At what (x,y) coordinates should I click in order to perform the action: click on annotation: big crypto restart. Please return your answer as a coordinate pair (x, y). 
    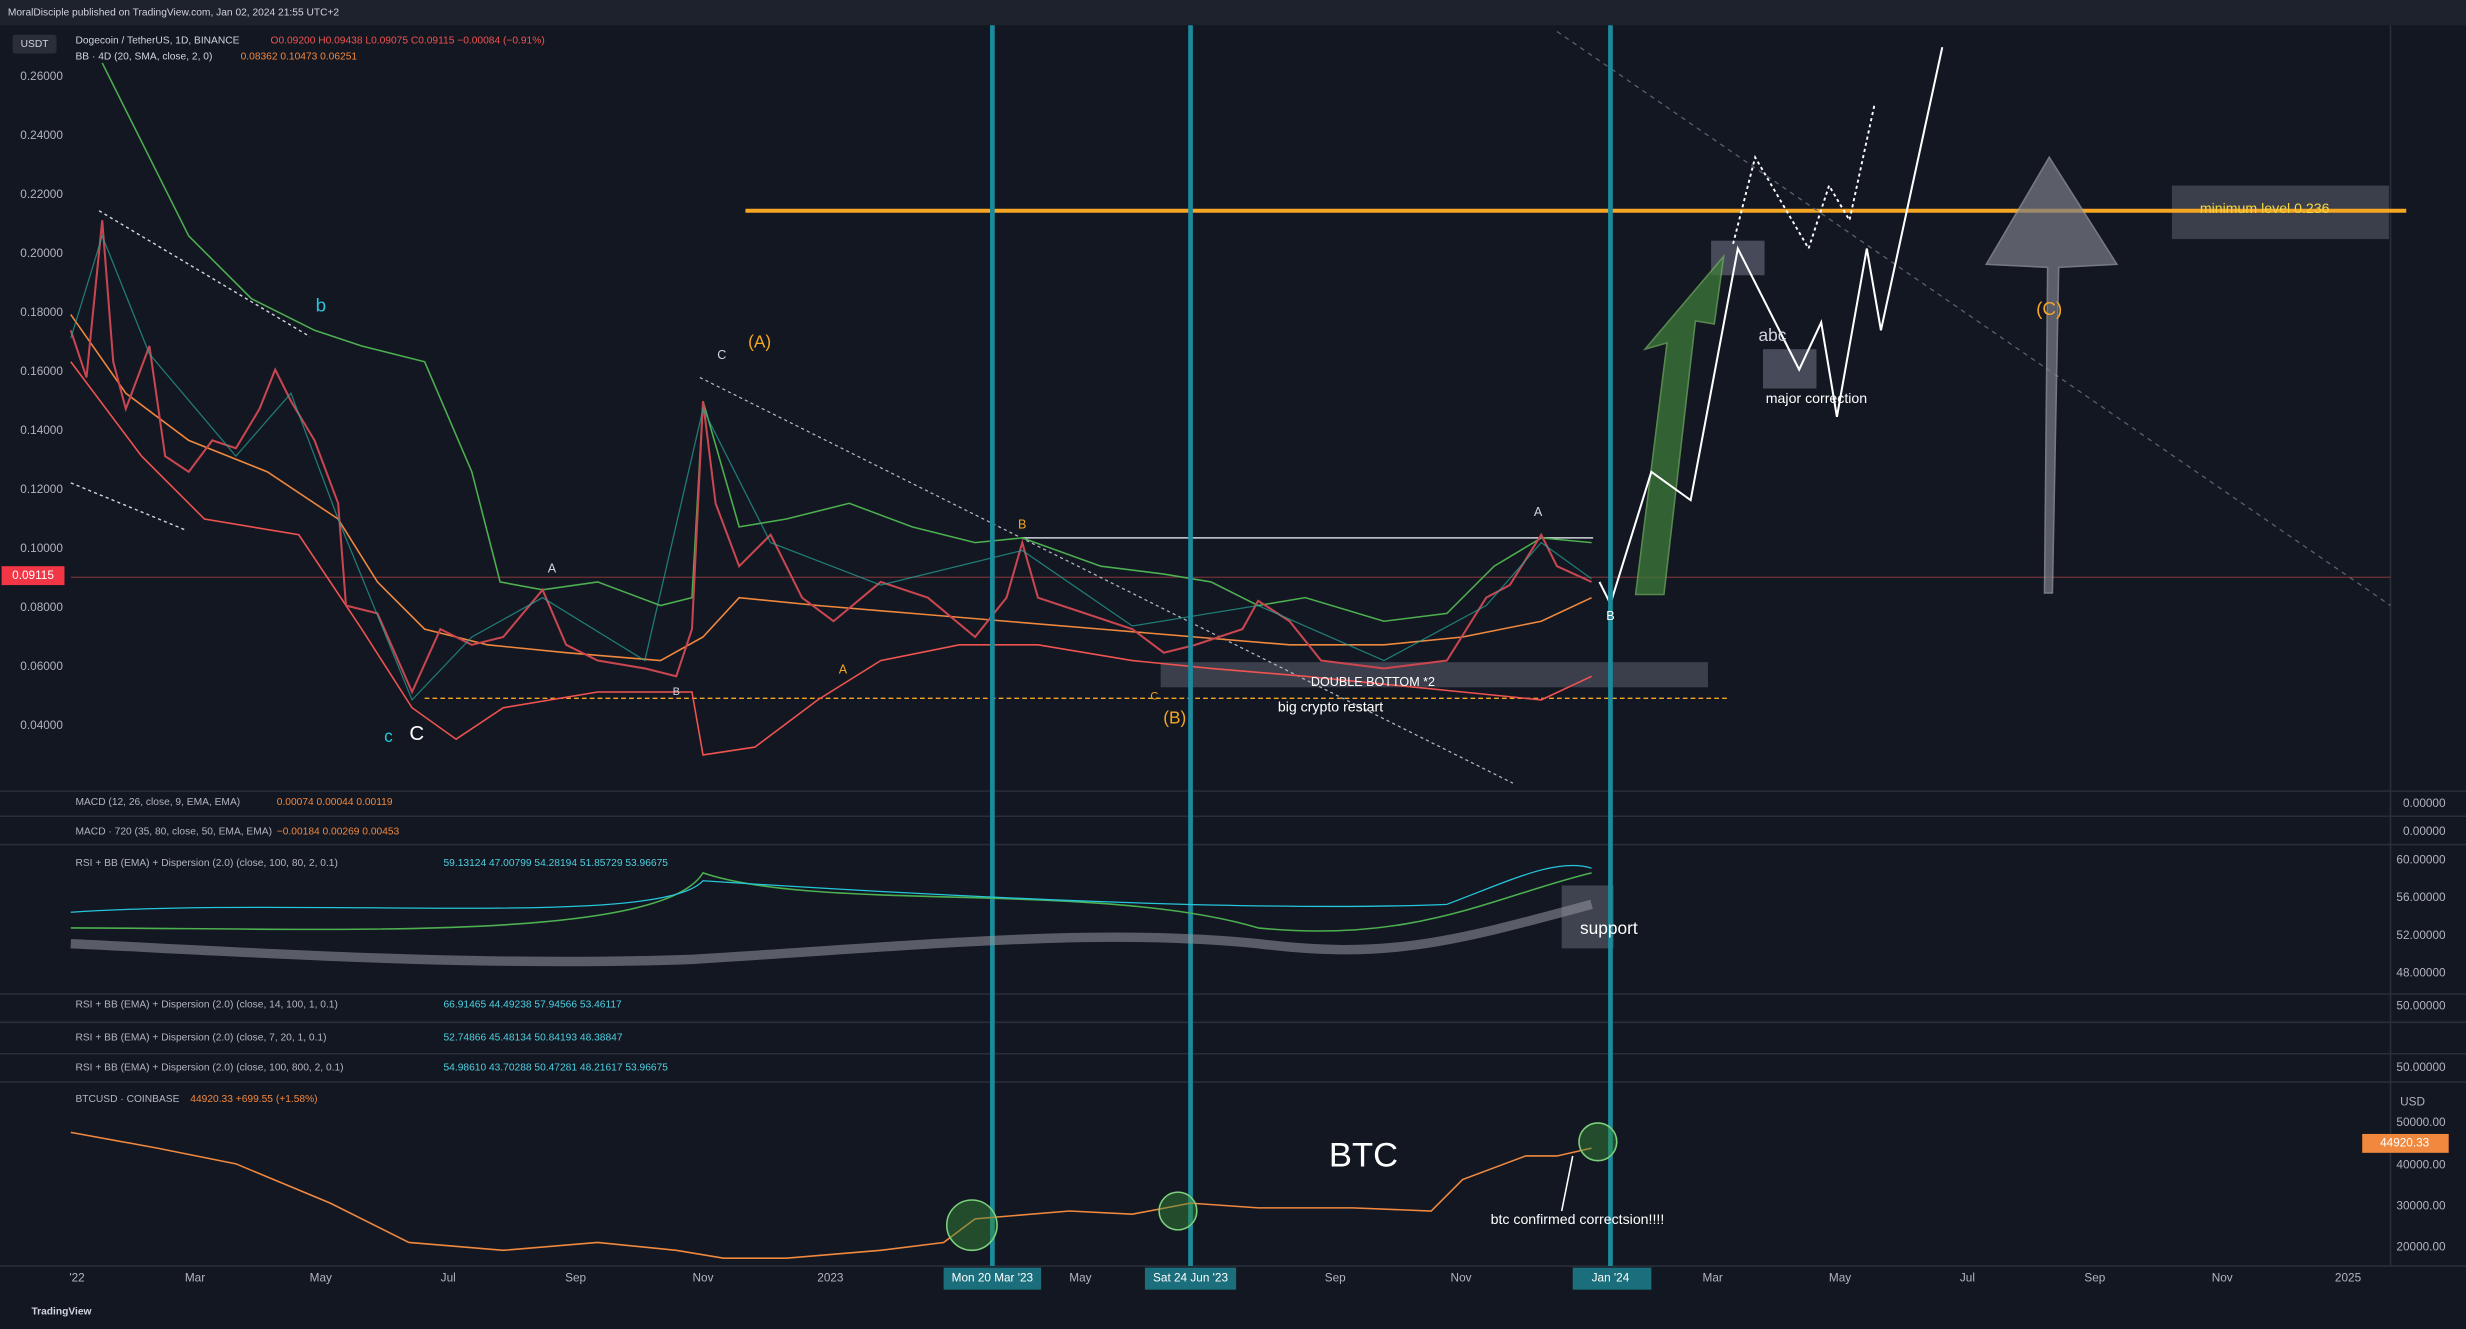
    Looking at the image, I should click on (1330, 706).